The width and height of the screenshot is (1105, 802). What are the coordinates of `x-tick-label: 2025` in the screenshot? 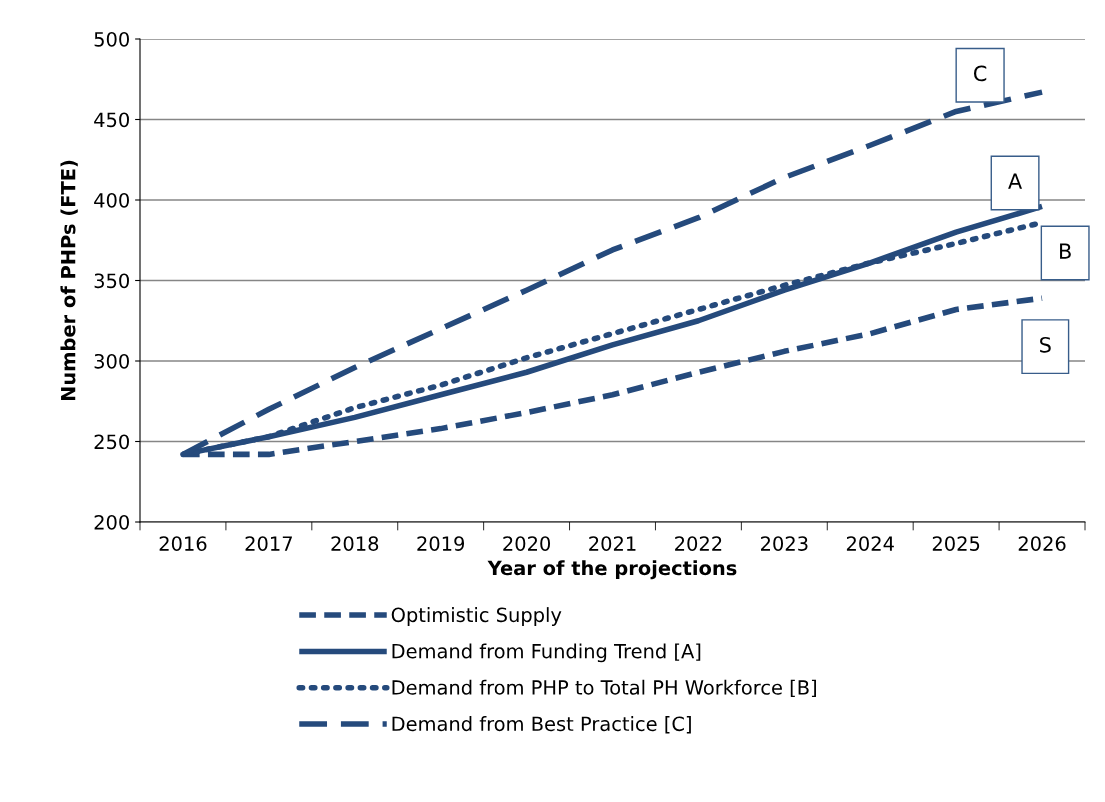 It's located at (956, 543).